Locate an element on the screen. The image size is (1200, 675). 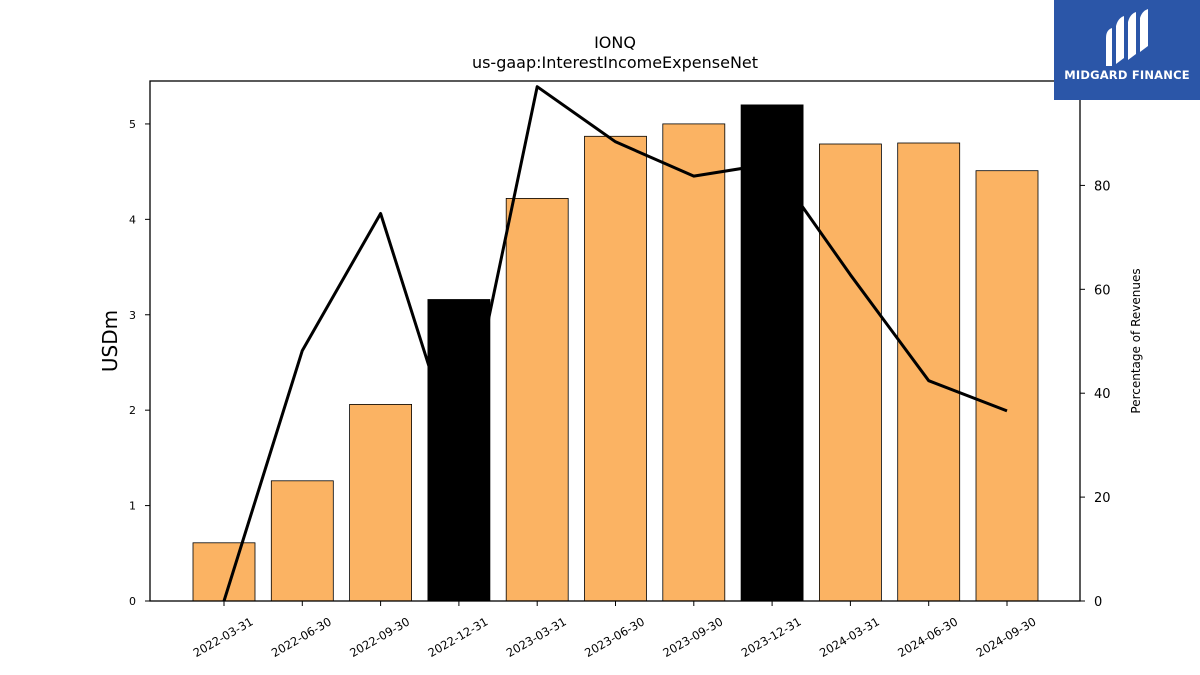
chart-title: IONQ is located at coordinates (615, 42).